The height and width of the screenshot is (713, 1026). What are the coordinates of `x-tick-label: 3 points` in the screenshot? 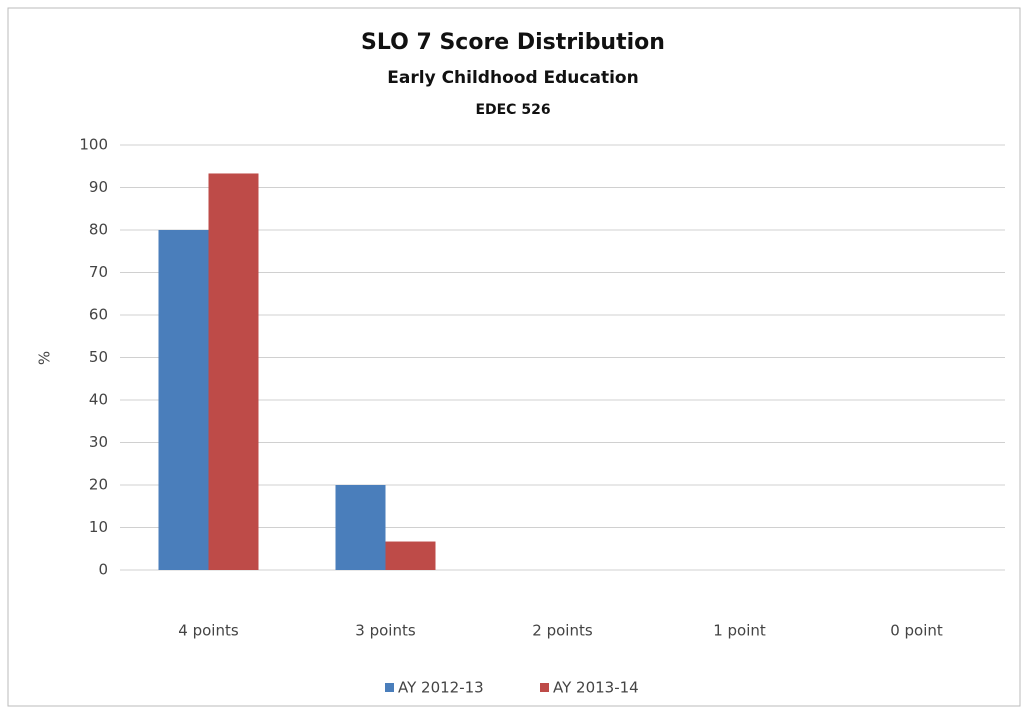 It's located at (385, 631).